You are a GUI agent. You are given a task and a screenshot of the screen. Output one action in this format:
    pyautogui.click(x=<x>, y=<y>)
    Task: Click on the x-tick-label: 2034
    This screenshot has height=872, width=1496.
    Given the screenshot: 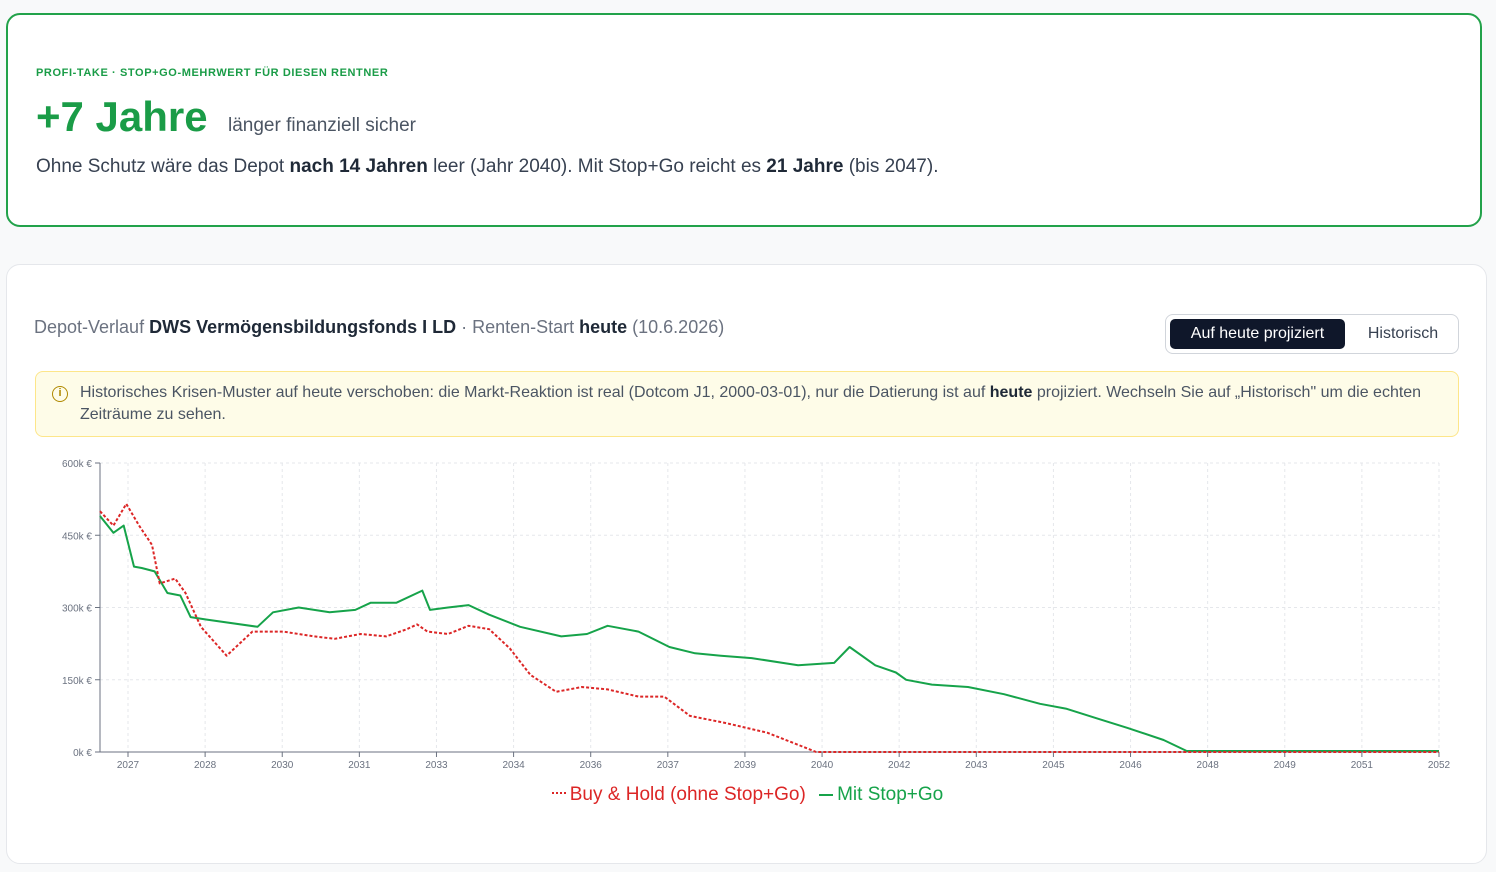 What is the action you would take?
    pyautogui.click(x=513, y=765)
    